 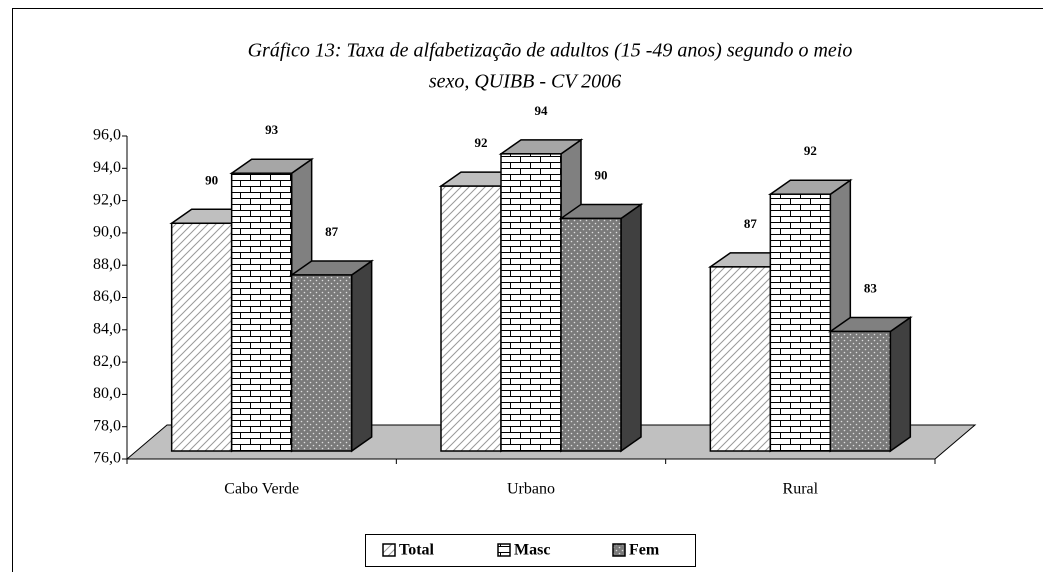 I want to click on legend, so click(x=530, y=550).